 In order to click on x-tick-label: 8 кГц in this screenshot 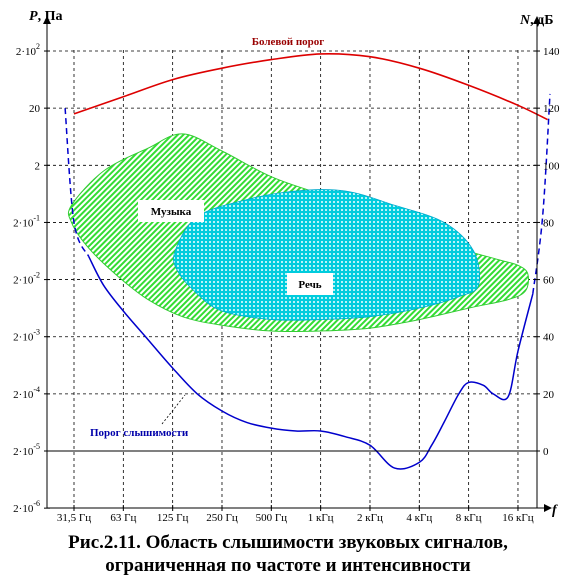, I will do `click(469, 518)`.